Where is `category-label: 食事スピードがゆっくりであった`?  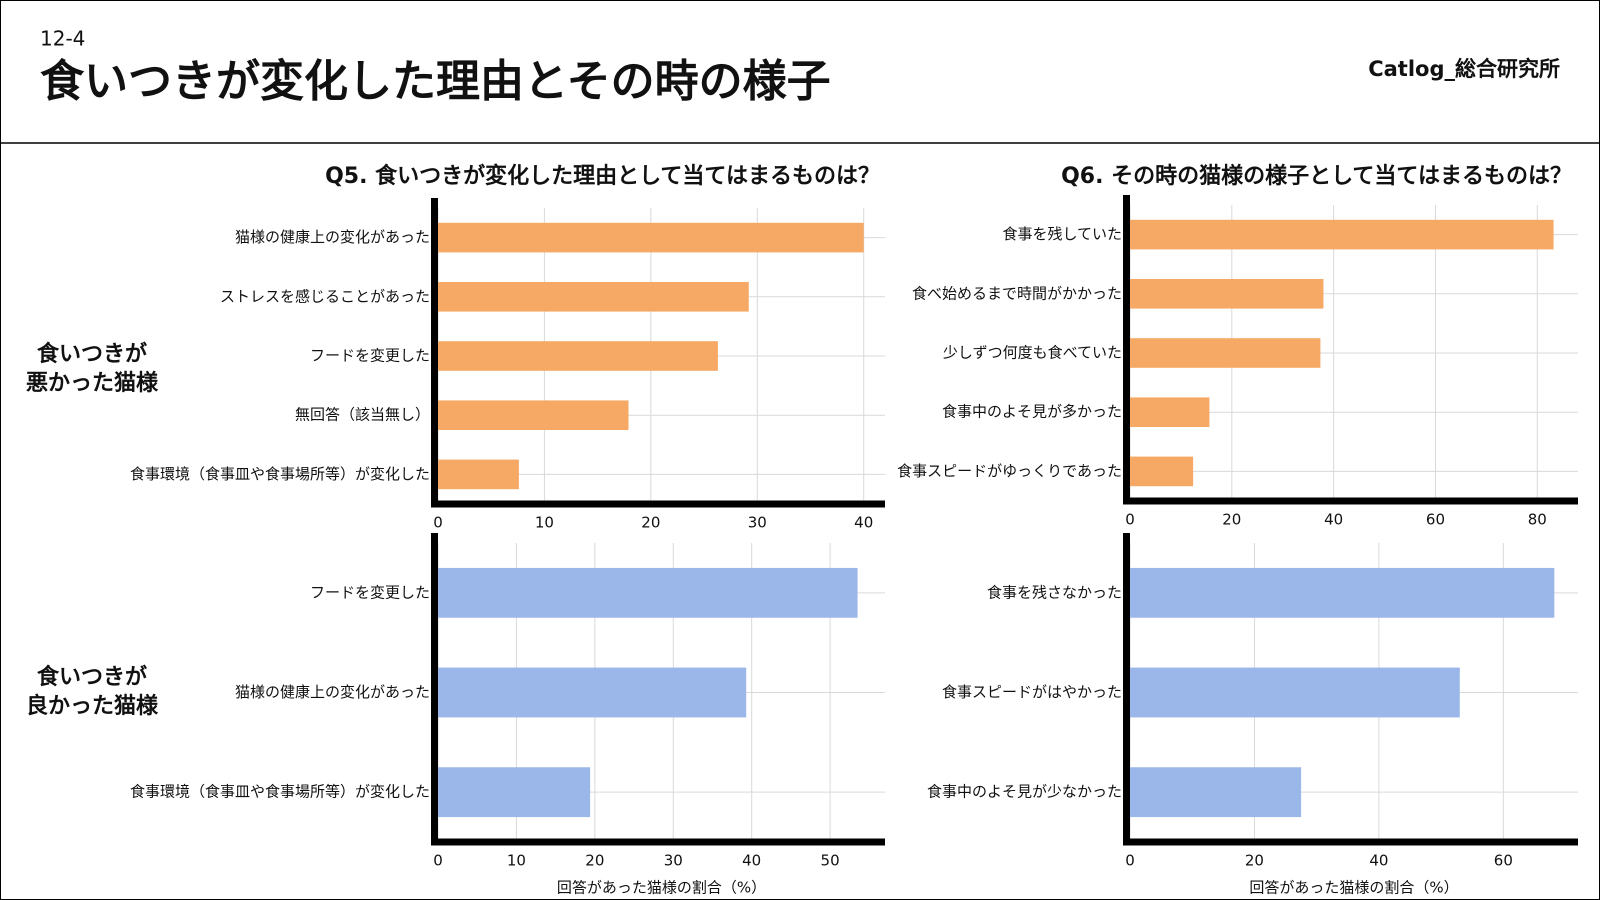
category-label: 食事スピードがゆっくりであった is located at coordinates (1009, 471).